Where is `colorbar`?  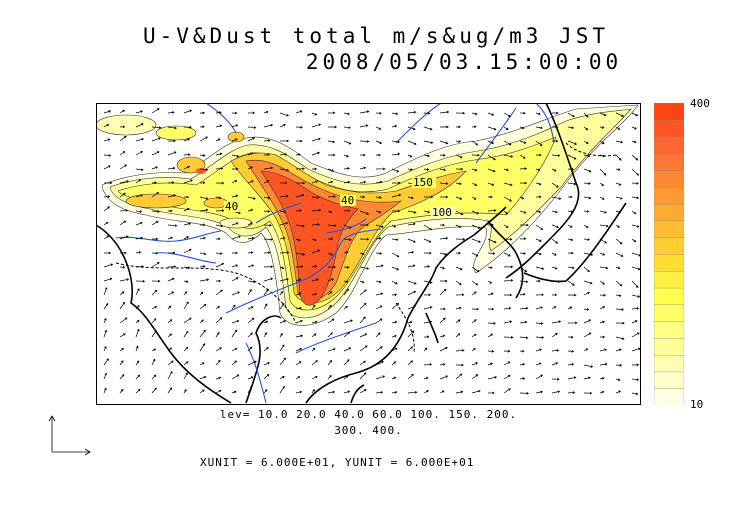 colorbar is located at coordinates (669, 254).